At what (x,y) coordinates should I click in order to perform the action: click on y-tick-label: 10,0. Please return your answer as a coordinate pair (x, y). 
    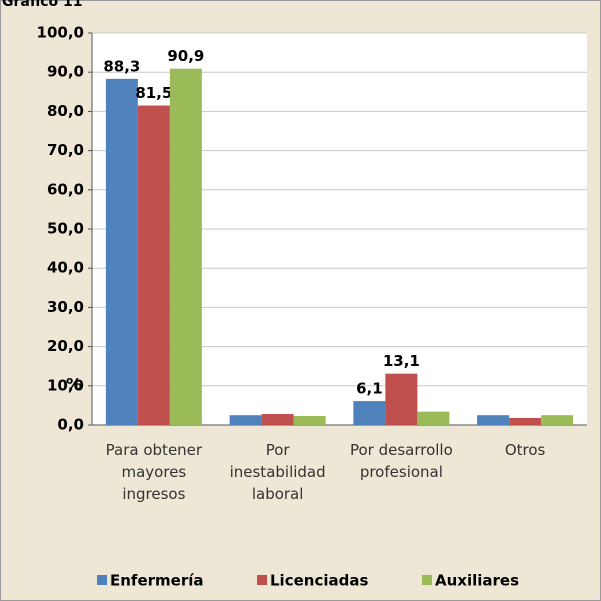
    Looking at the image, I should click on (65, 385).